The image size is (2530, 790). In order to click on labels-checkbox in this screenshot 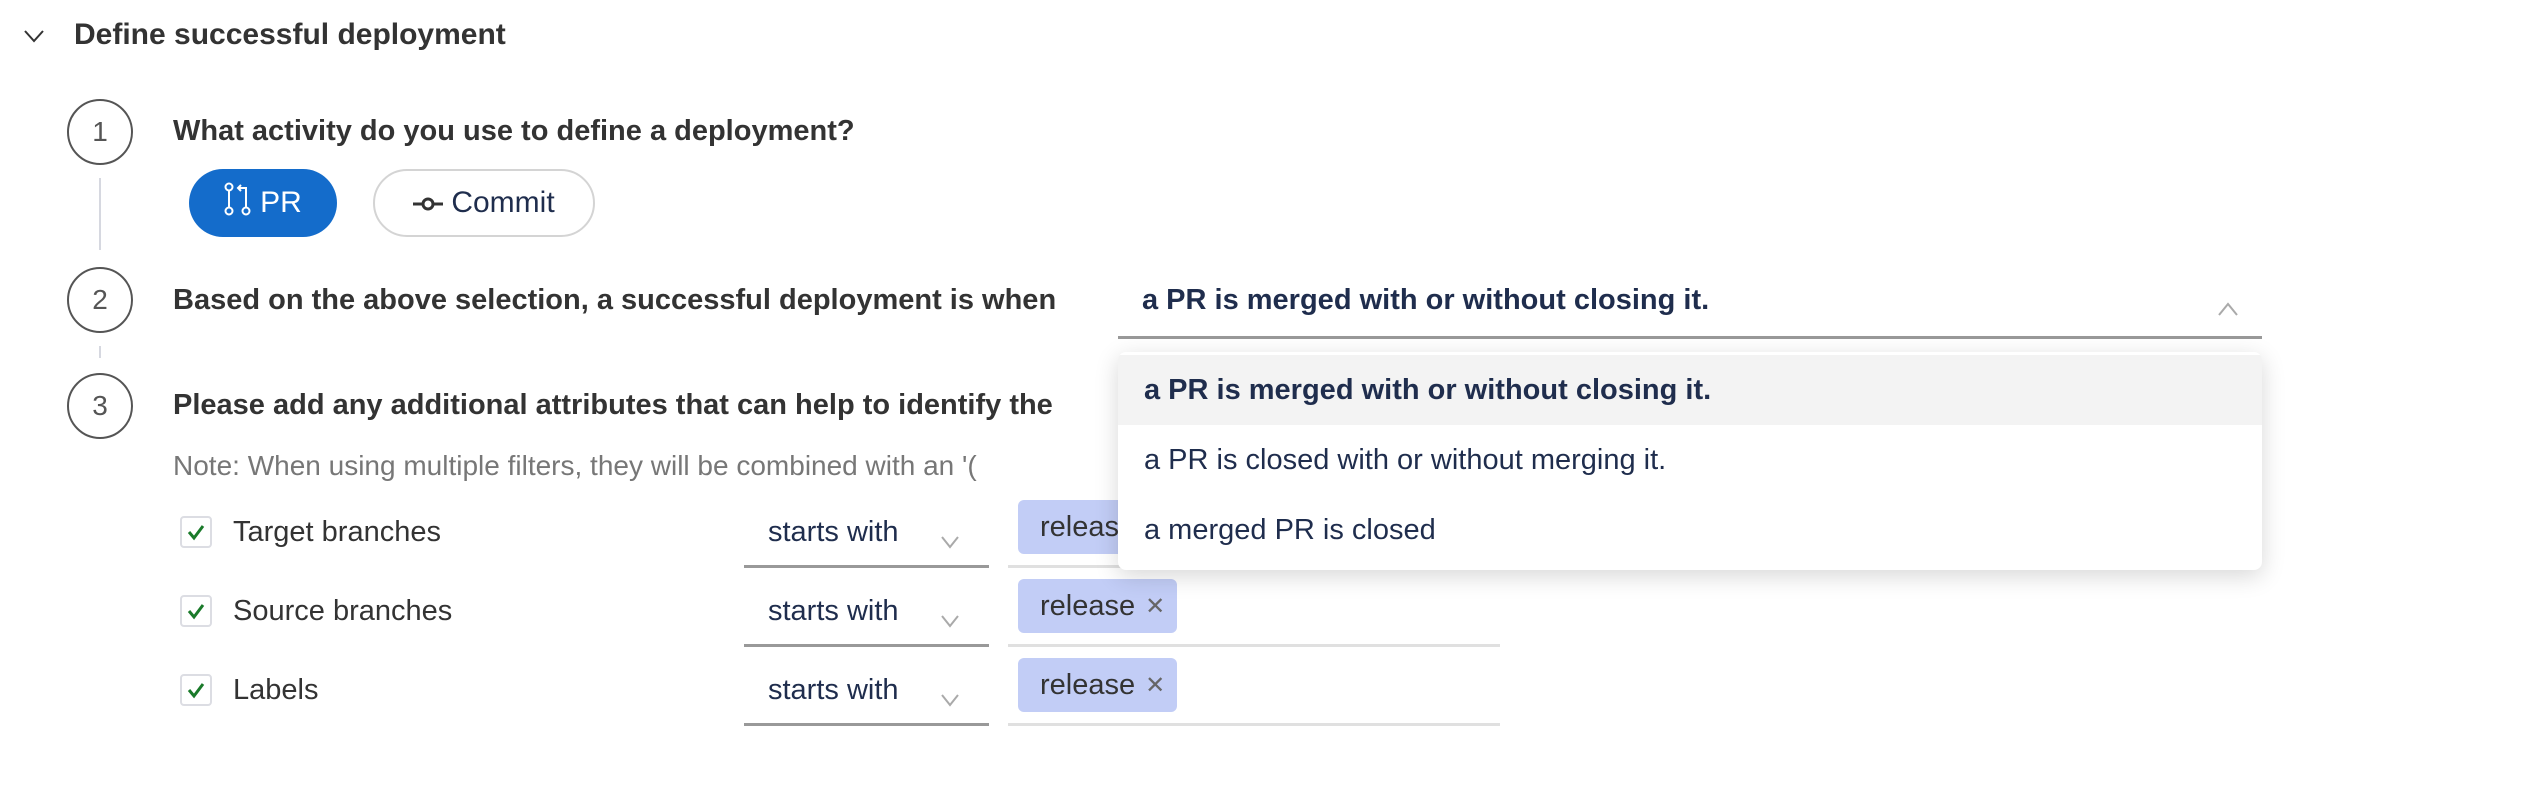, I will do `click(196, 690)`.